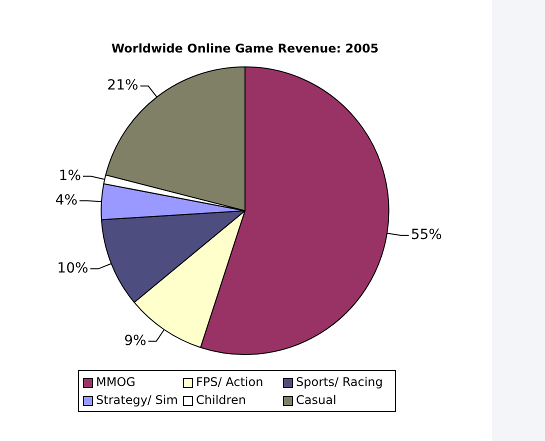 This screenshot has width=545, height=441. What do you see at coordinates (72, 268) in the screenshot?
I see `data-label: 10%` at bounding box center [72, 268].